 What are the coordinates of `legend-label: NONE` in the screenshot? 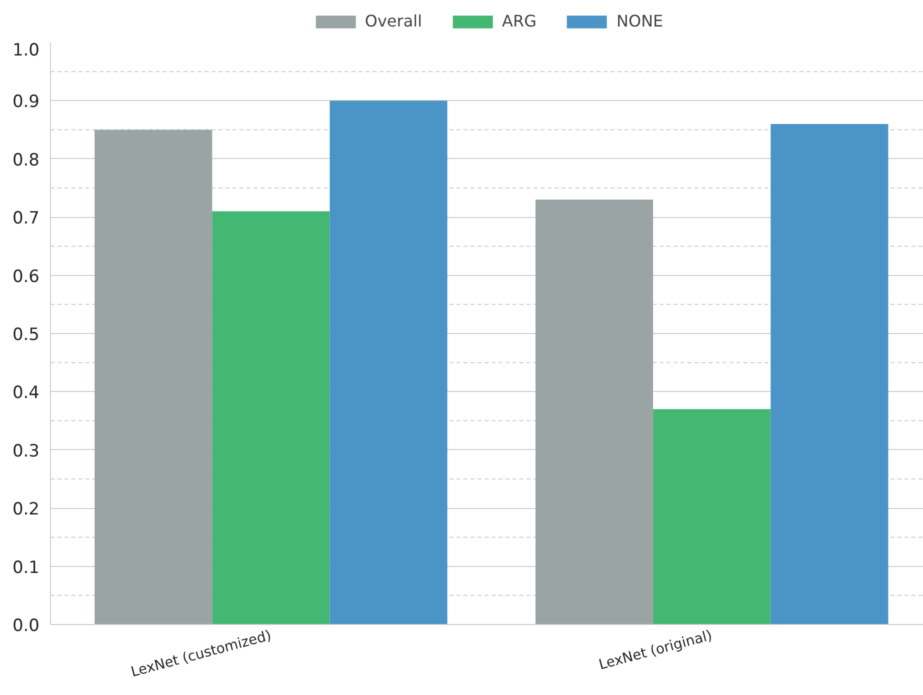 It's located at (640, 21).